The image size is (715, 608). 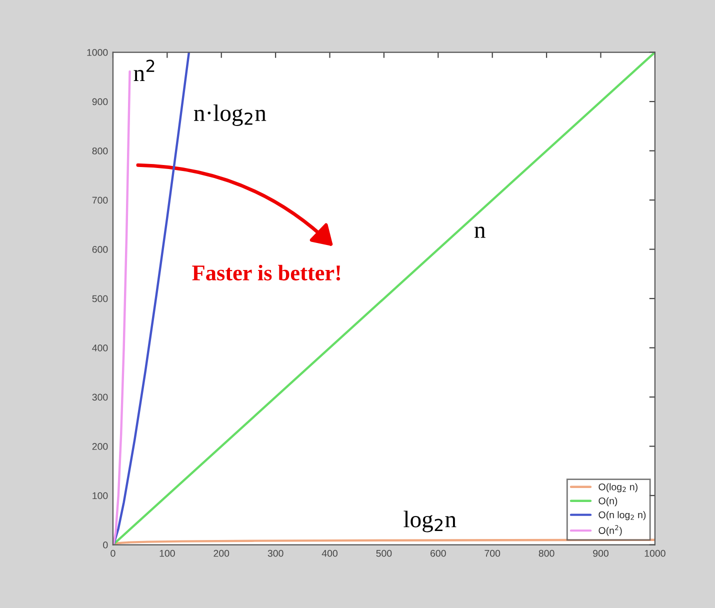 I want to click on y-tick-label: 400, so click(x=100, y=348).